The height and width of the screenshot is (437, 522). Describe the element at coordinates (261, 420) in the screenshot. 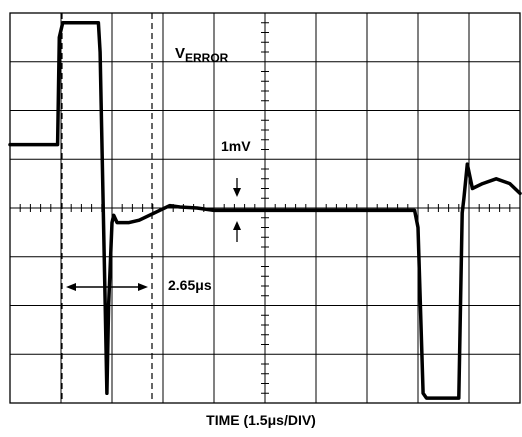

I see `x-axis-label: TIME (1.5μs/DIV)` at that location.